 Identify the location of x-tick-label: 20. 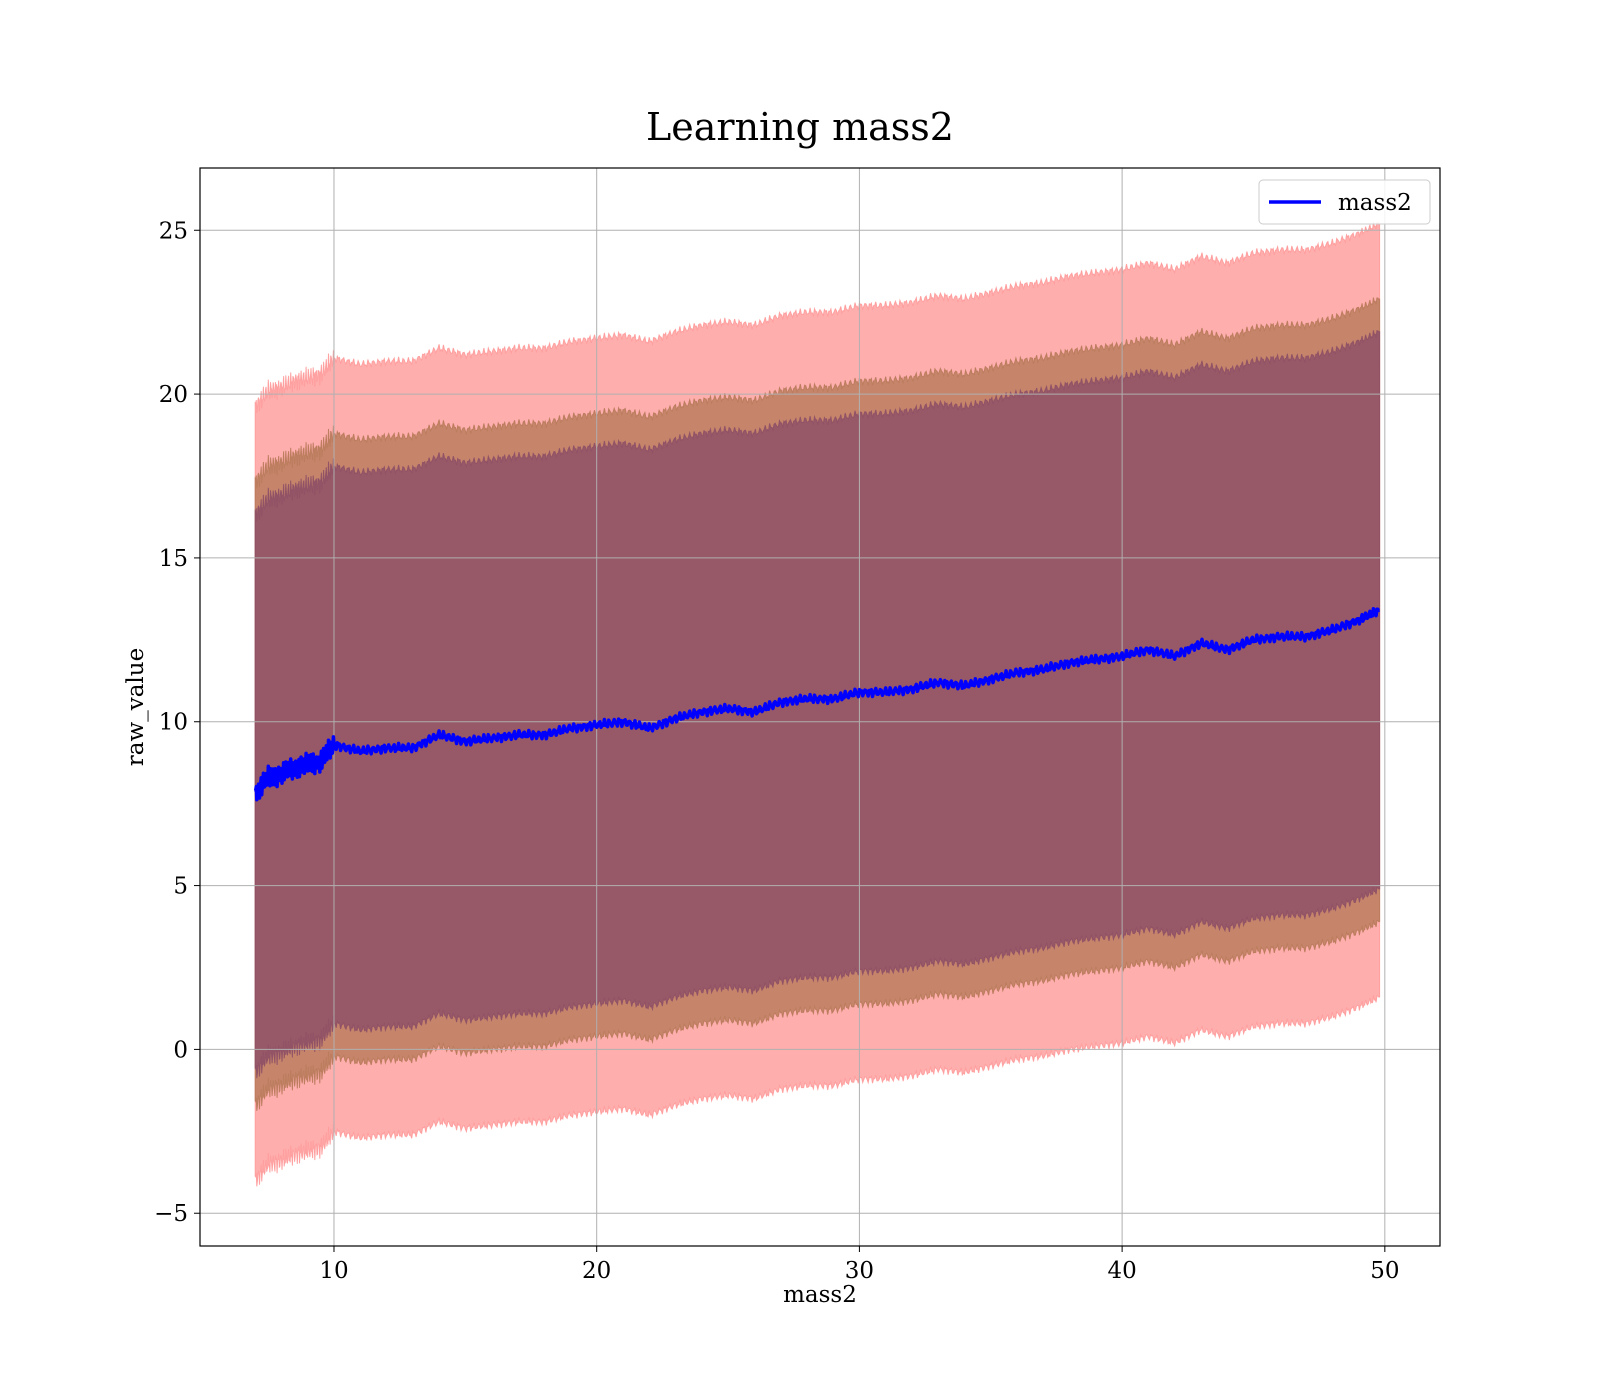
(596, 1271).